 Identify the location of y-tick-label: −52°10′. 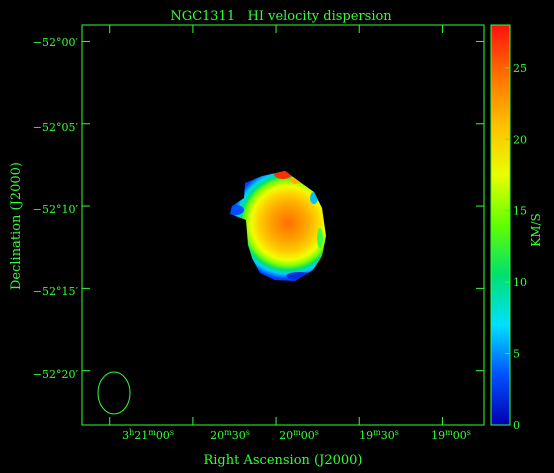
(56, 209).